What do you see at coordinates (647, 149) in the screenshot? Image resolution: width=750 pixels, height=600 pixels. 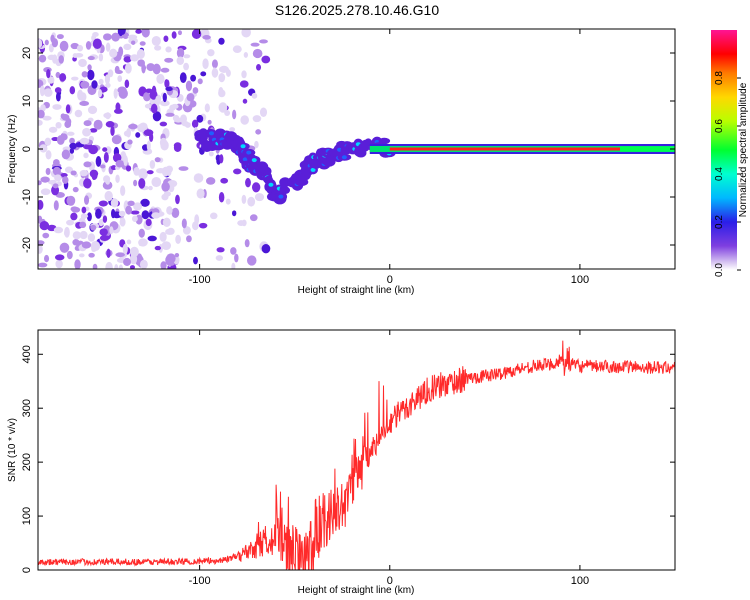 I see `steady-line-tail` at bounding box center [647, 149].